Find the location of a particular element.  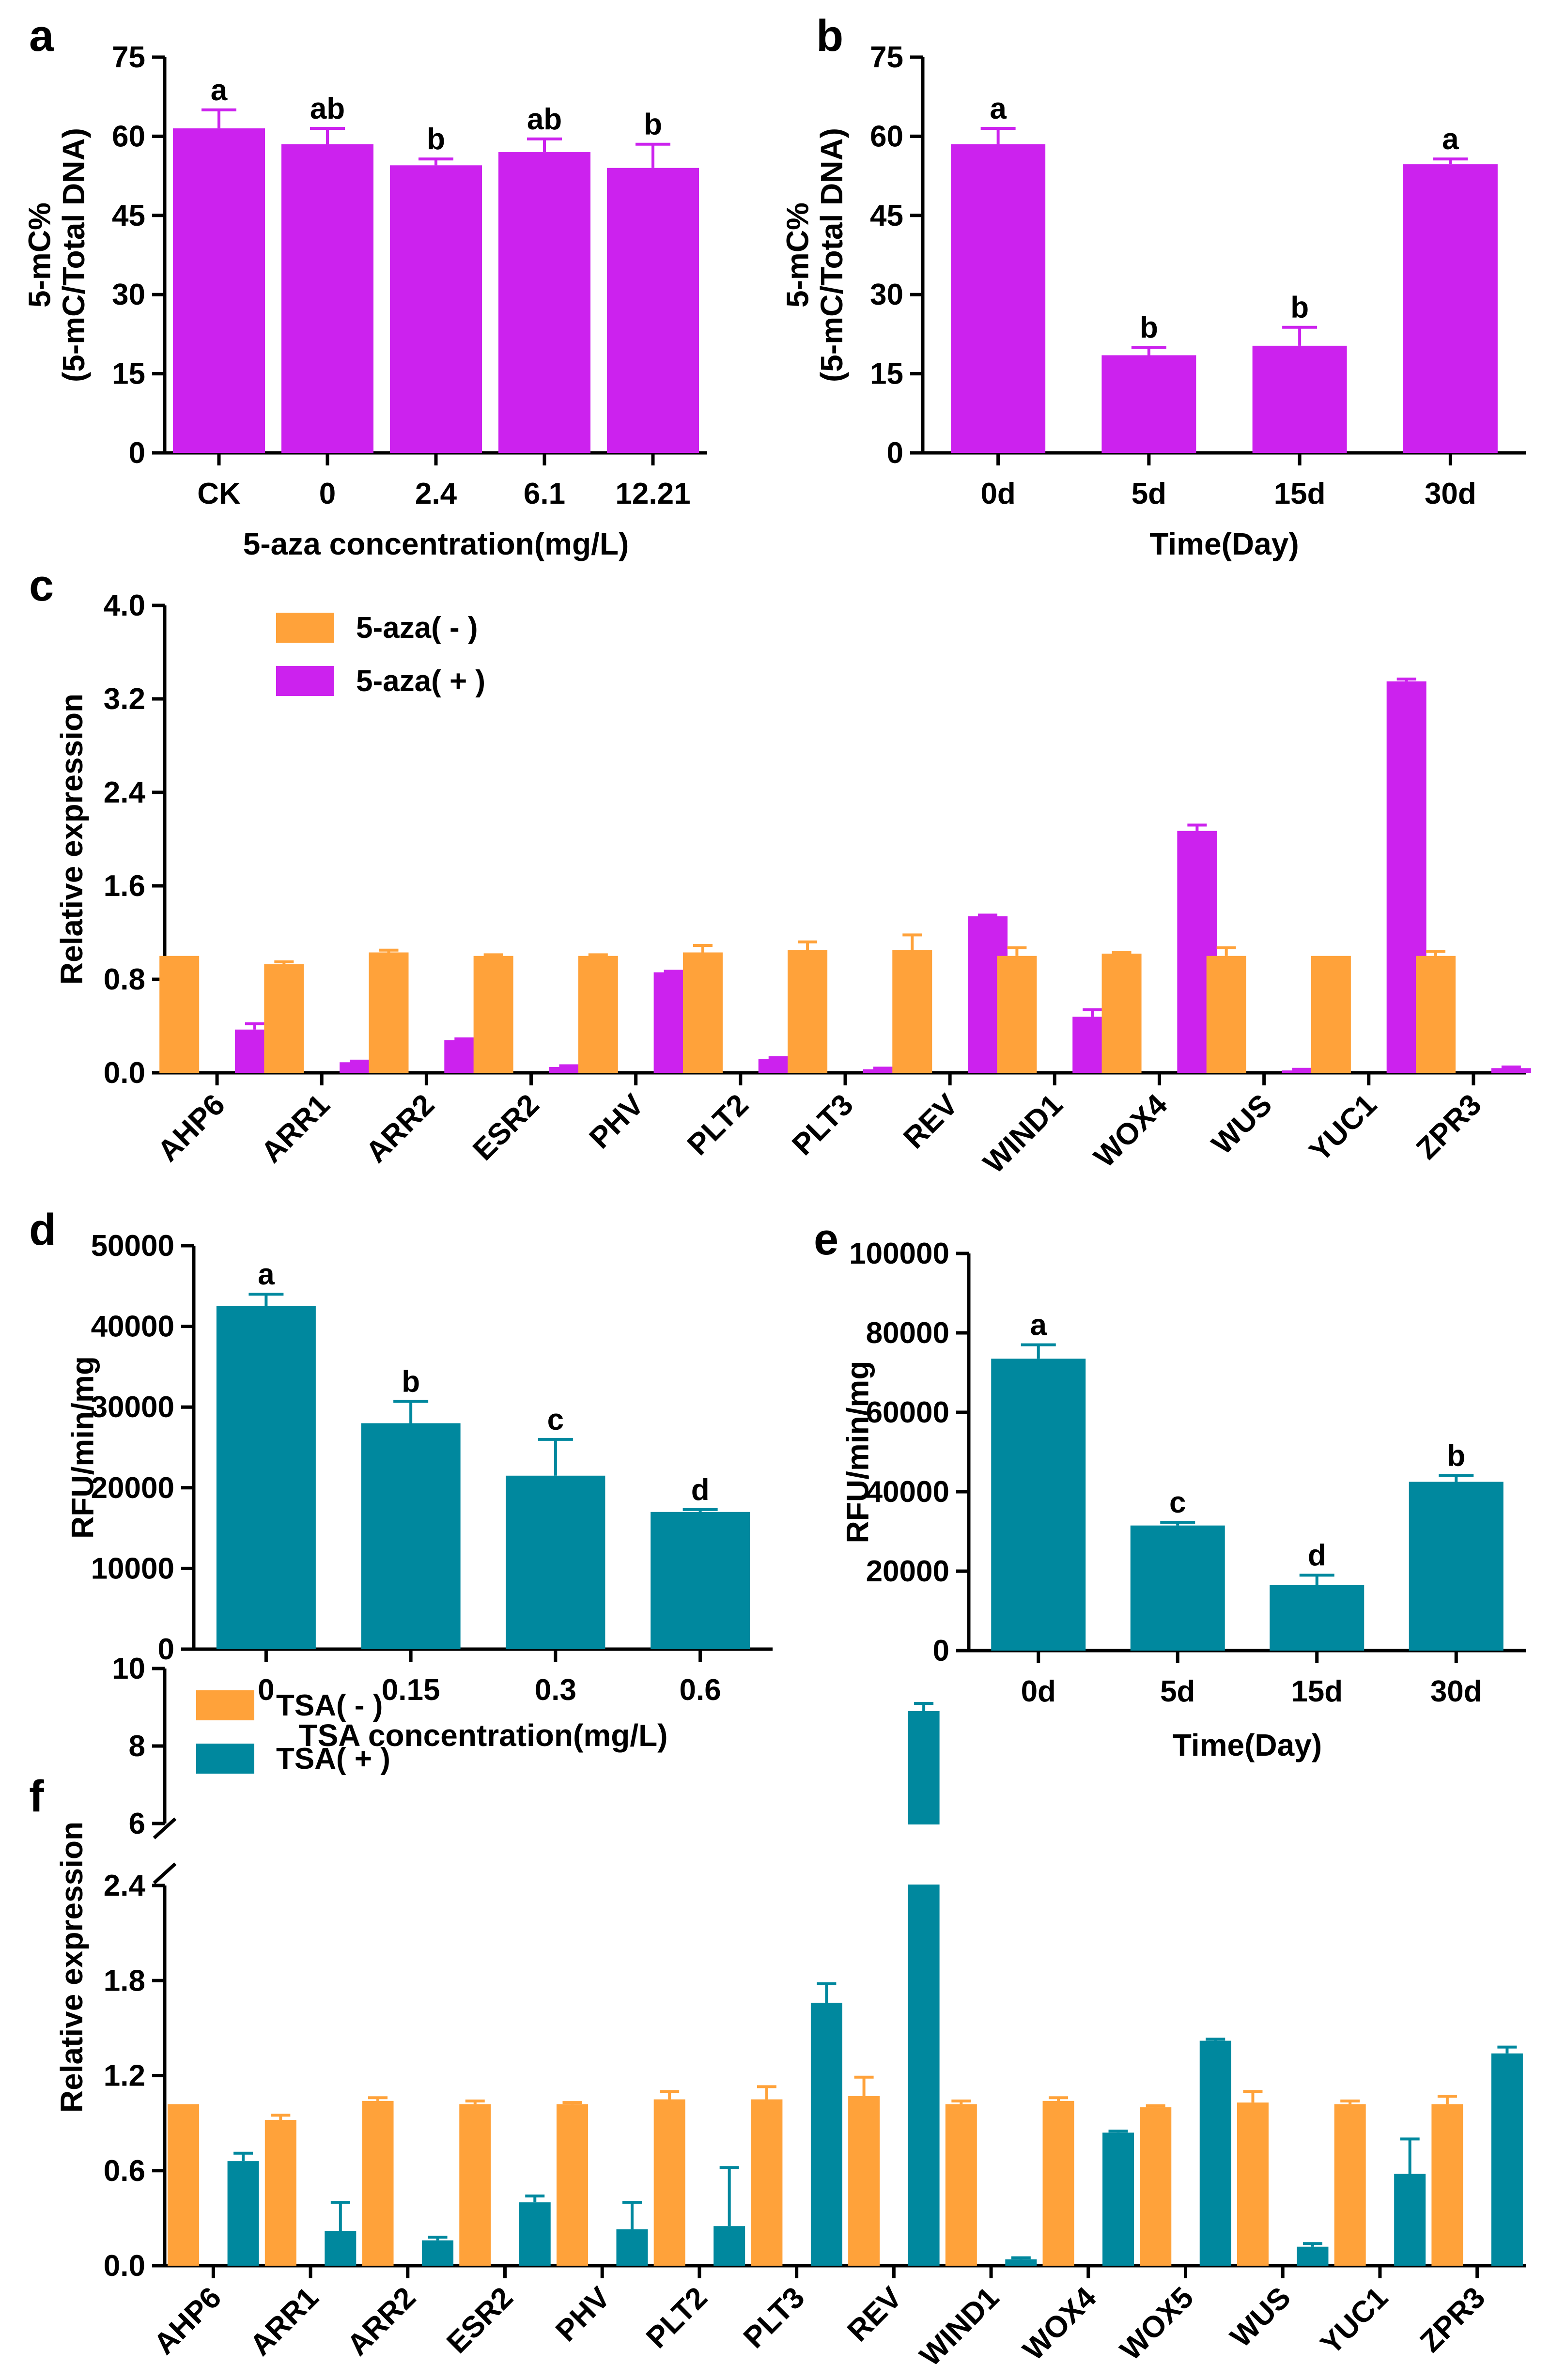

bar-break-gap is located at coordinates (924, 1854).